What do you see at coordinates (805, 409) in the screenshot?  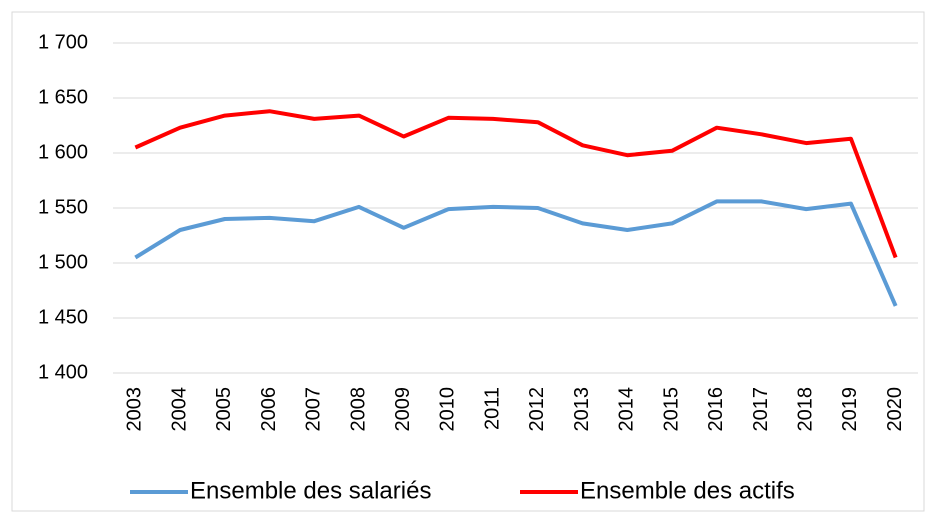 I see `x-tick-label: 2018` at bounding box center [805, 409].